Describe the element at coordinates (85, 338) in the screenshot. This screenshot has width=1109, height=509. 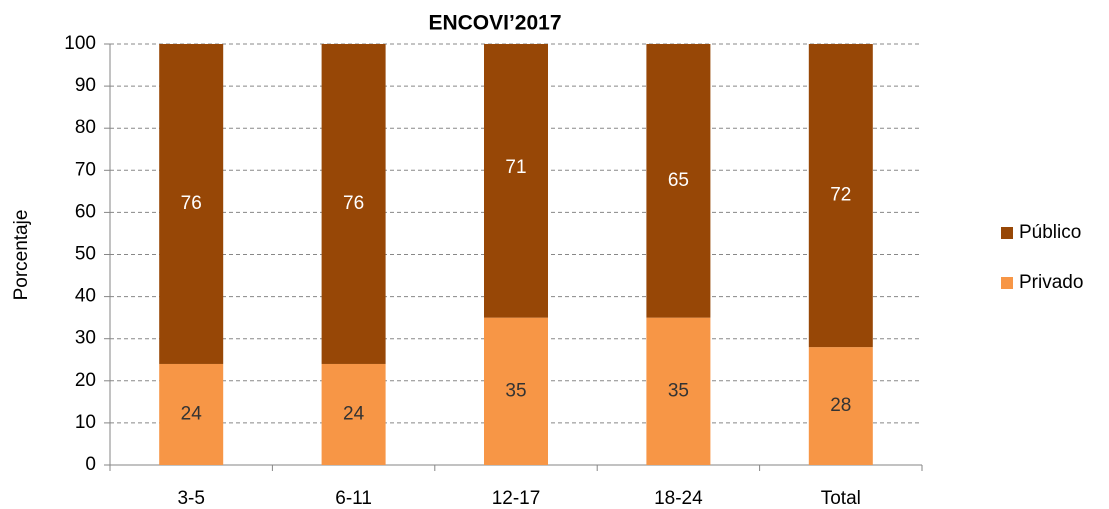
I see `y-tick-label: 30` at that location.